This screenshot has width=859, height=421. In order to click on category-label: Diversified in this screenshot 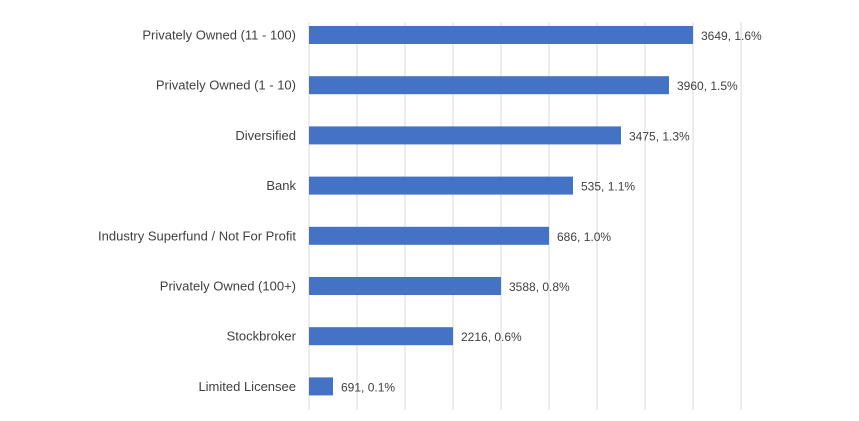, I will do `click(265, 135)`.